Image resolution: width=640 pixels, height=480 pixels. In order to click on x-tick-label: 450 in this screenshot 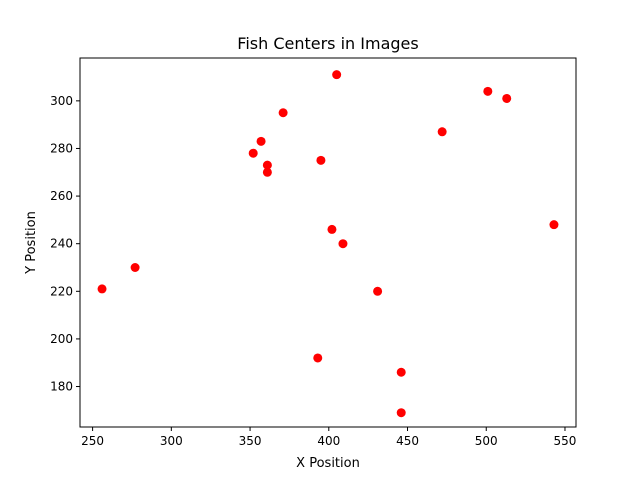, I will do `click(407, 441)`.